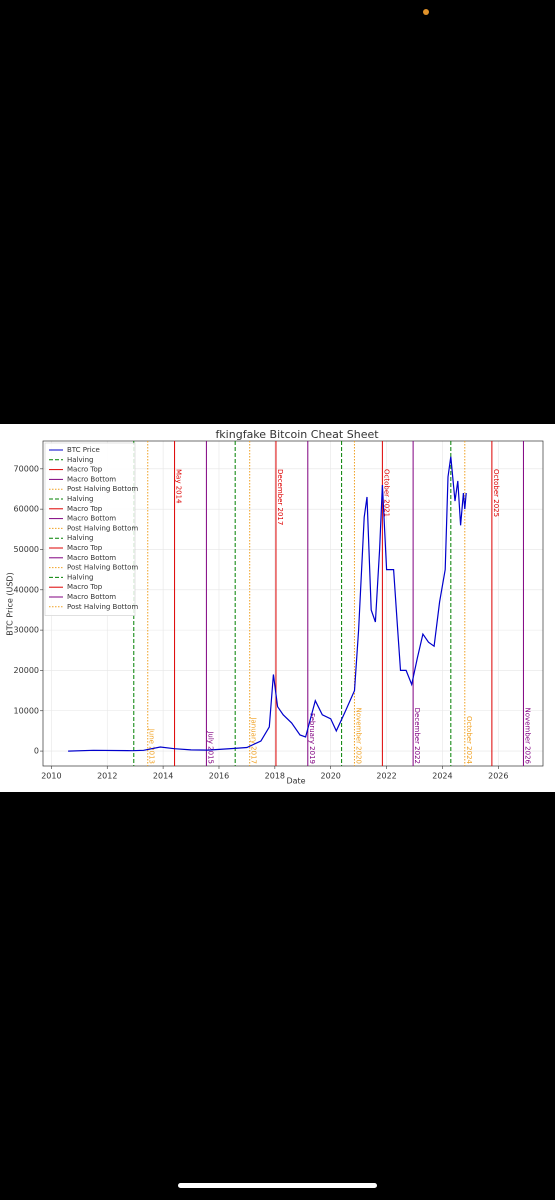  Describe the element at coordinates (36, 751) in the screenshot. I see `y-tick-label: 0` at that location.